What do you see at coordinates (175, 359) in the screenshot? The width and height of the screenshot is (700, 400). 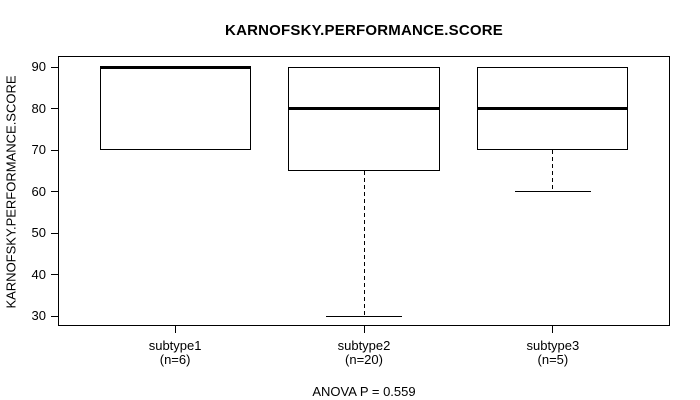 I see `x-axis-group-sublabel: (n=6)` at bounding box center [175, 359].